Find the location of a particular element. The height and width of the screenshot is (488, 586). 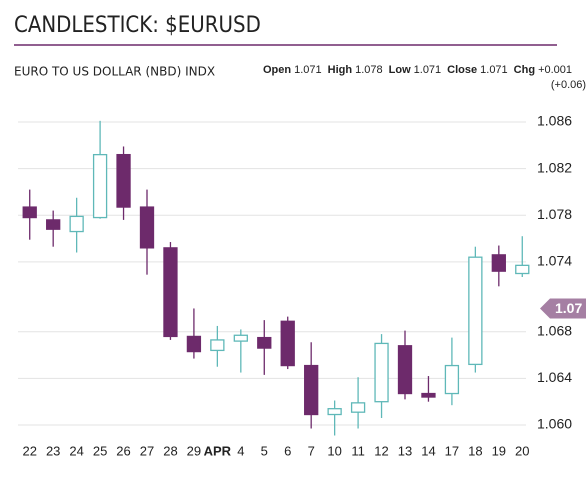

x-tick-label: 12 is located at coordinates (381, 450).